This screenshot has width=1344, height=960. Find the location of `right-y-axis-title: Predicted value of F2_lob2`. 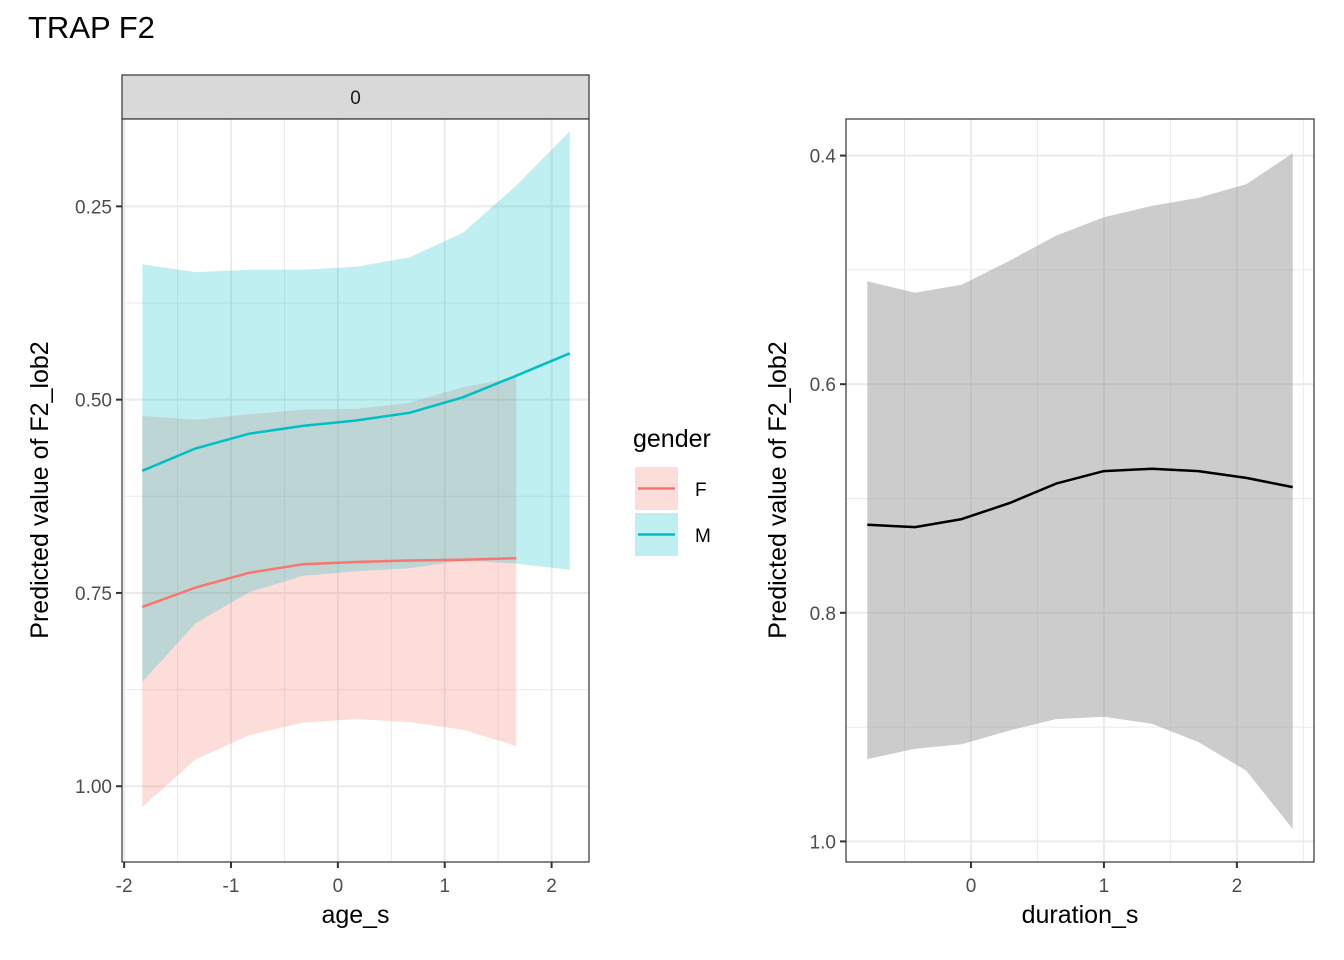

right-y-axis-title: Predicted value of F2_lob2 is located at coordinates (778, 489).